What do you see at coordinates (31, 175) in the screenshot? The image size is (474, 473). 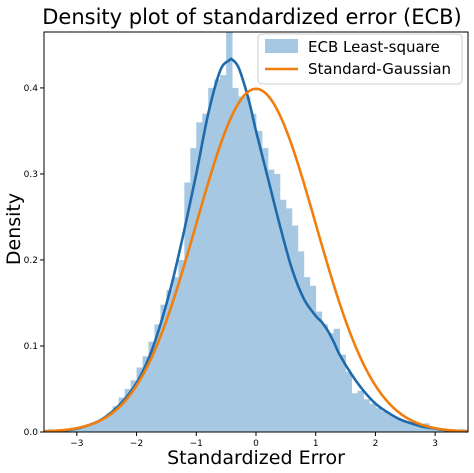 I see `y-tick-label: 0.3` at bounding box center [31, 175].